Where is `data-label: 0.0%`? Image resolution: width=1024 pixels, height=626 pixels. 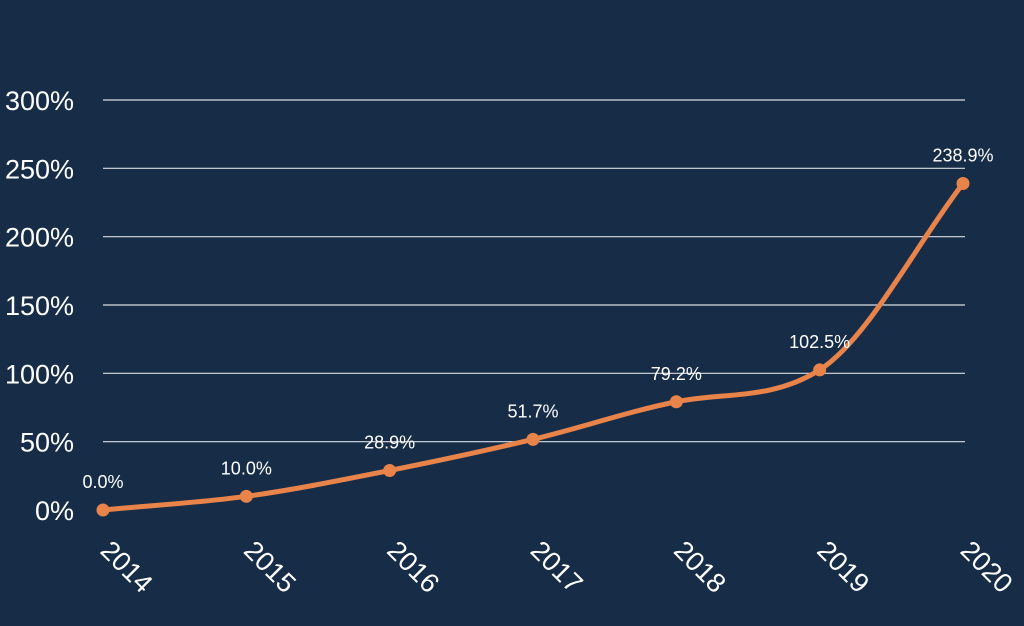
data-label: 0.0% is located at coordinates (102, 482).